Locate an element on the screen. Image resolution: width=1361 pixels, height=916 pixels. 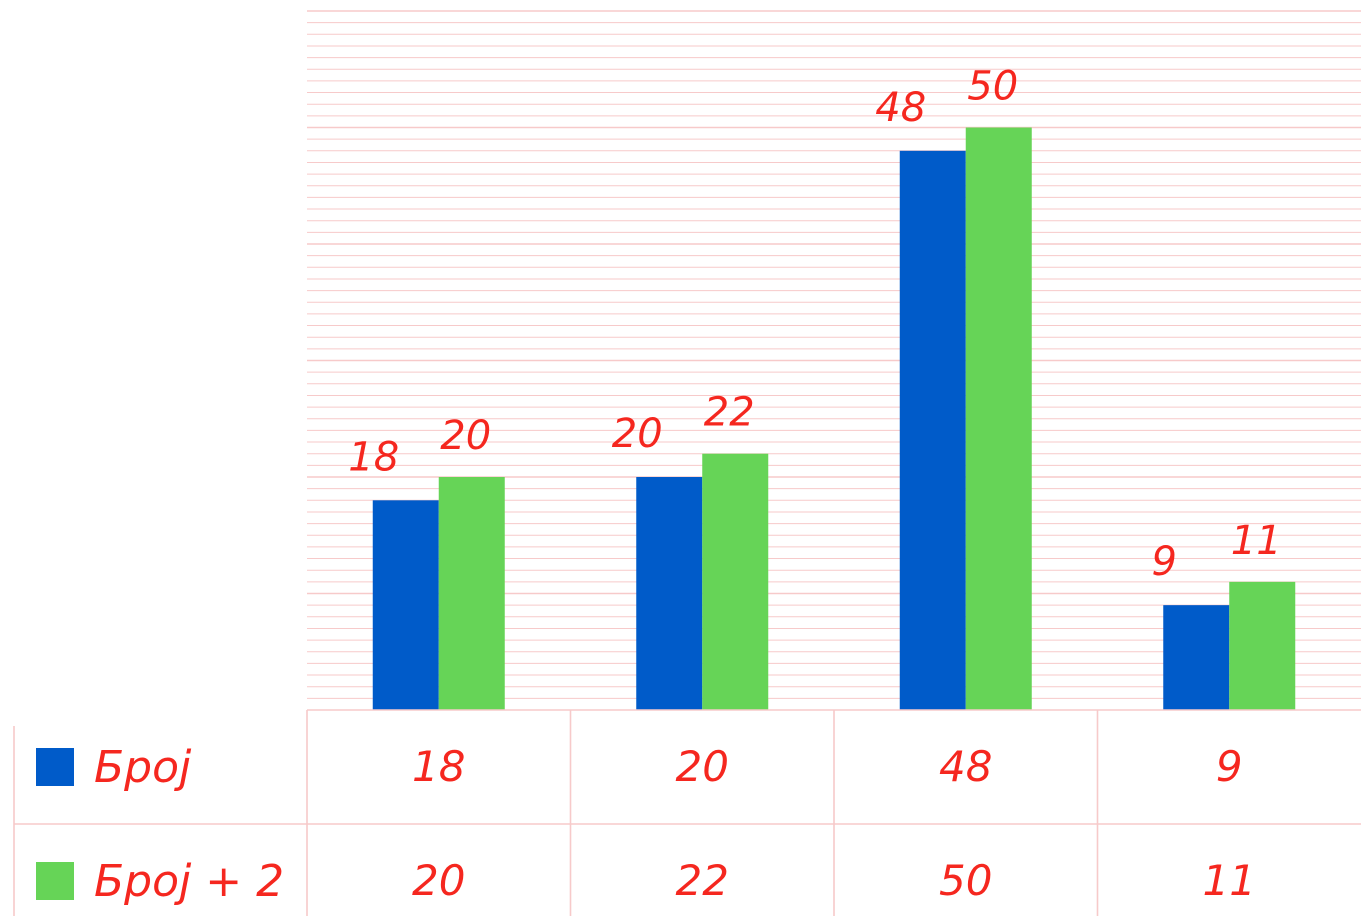
legend-label: Број is located at coordinates (143, 767).